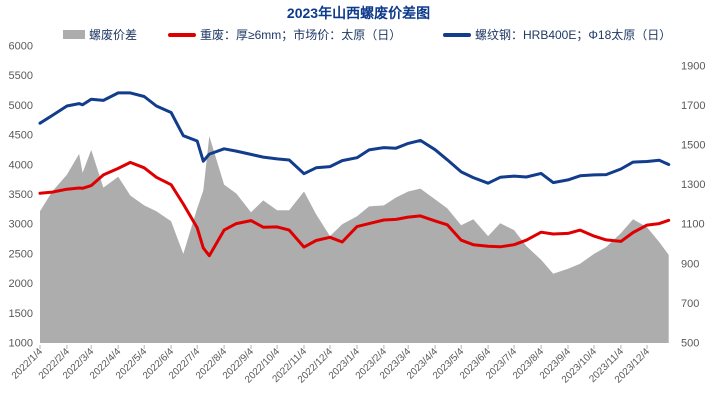 The width and height of the screenshot is (717, 410). I want to click on y-right-tick-label: 1700, so click(693, 106).